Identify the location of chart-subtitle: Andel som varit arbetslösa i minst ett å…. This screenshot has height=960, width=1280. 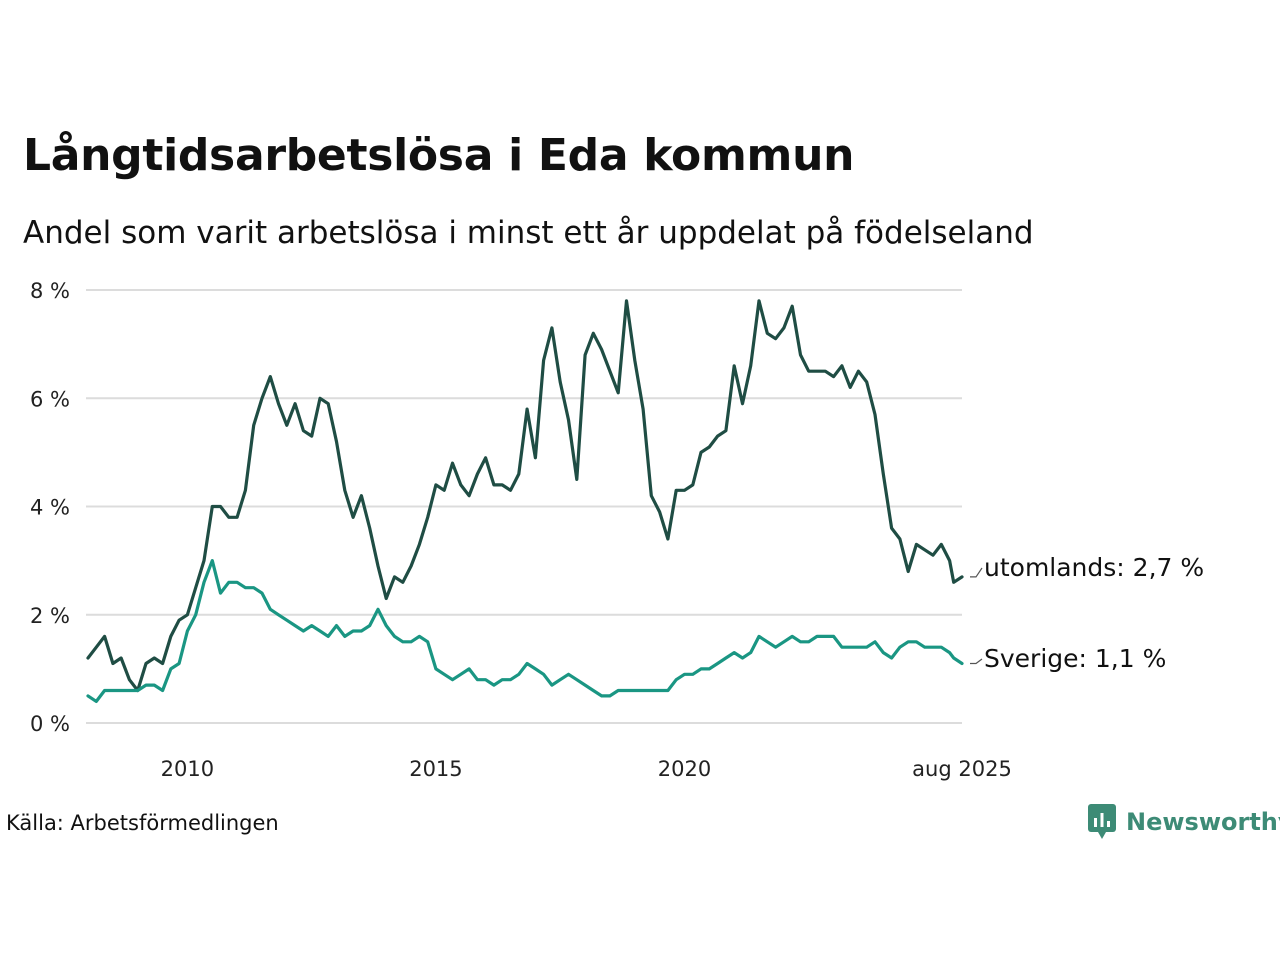
(528, 233).